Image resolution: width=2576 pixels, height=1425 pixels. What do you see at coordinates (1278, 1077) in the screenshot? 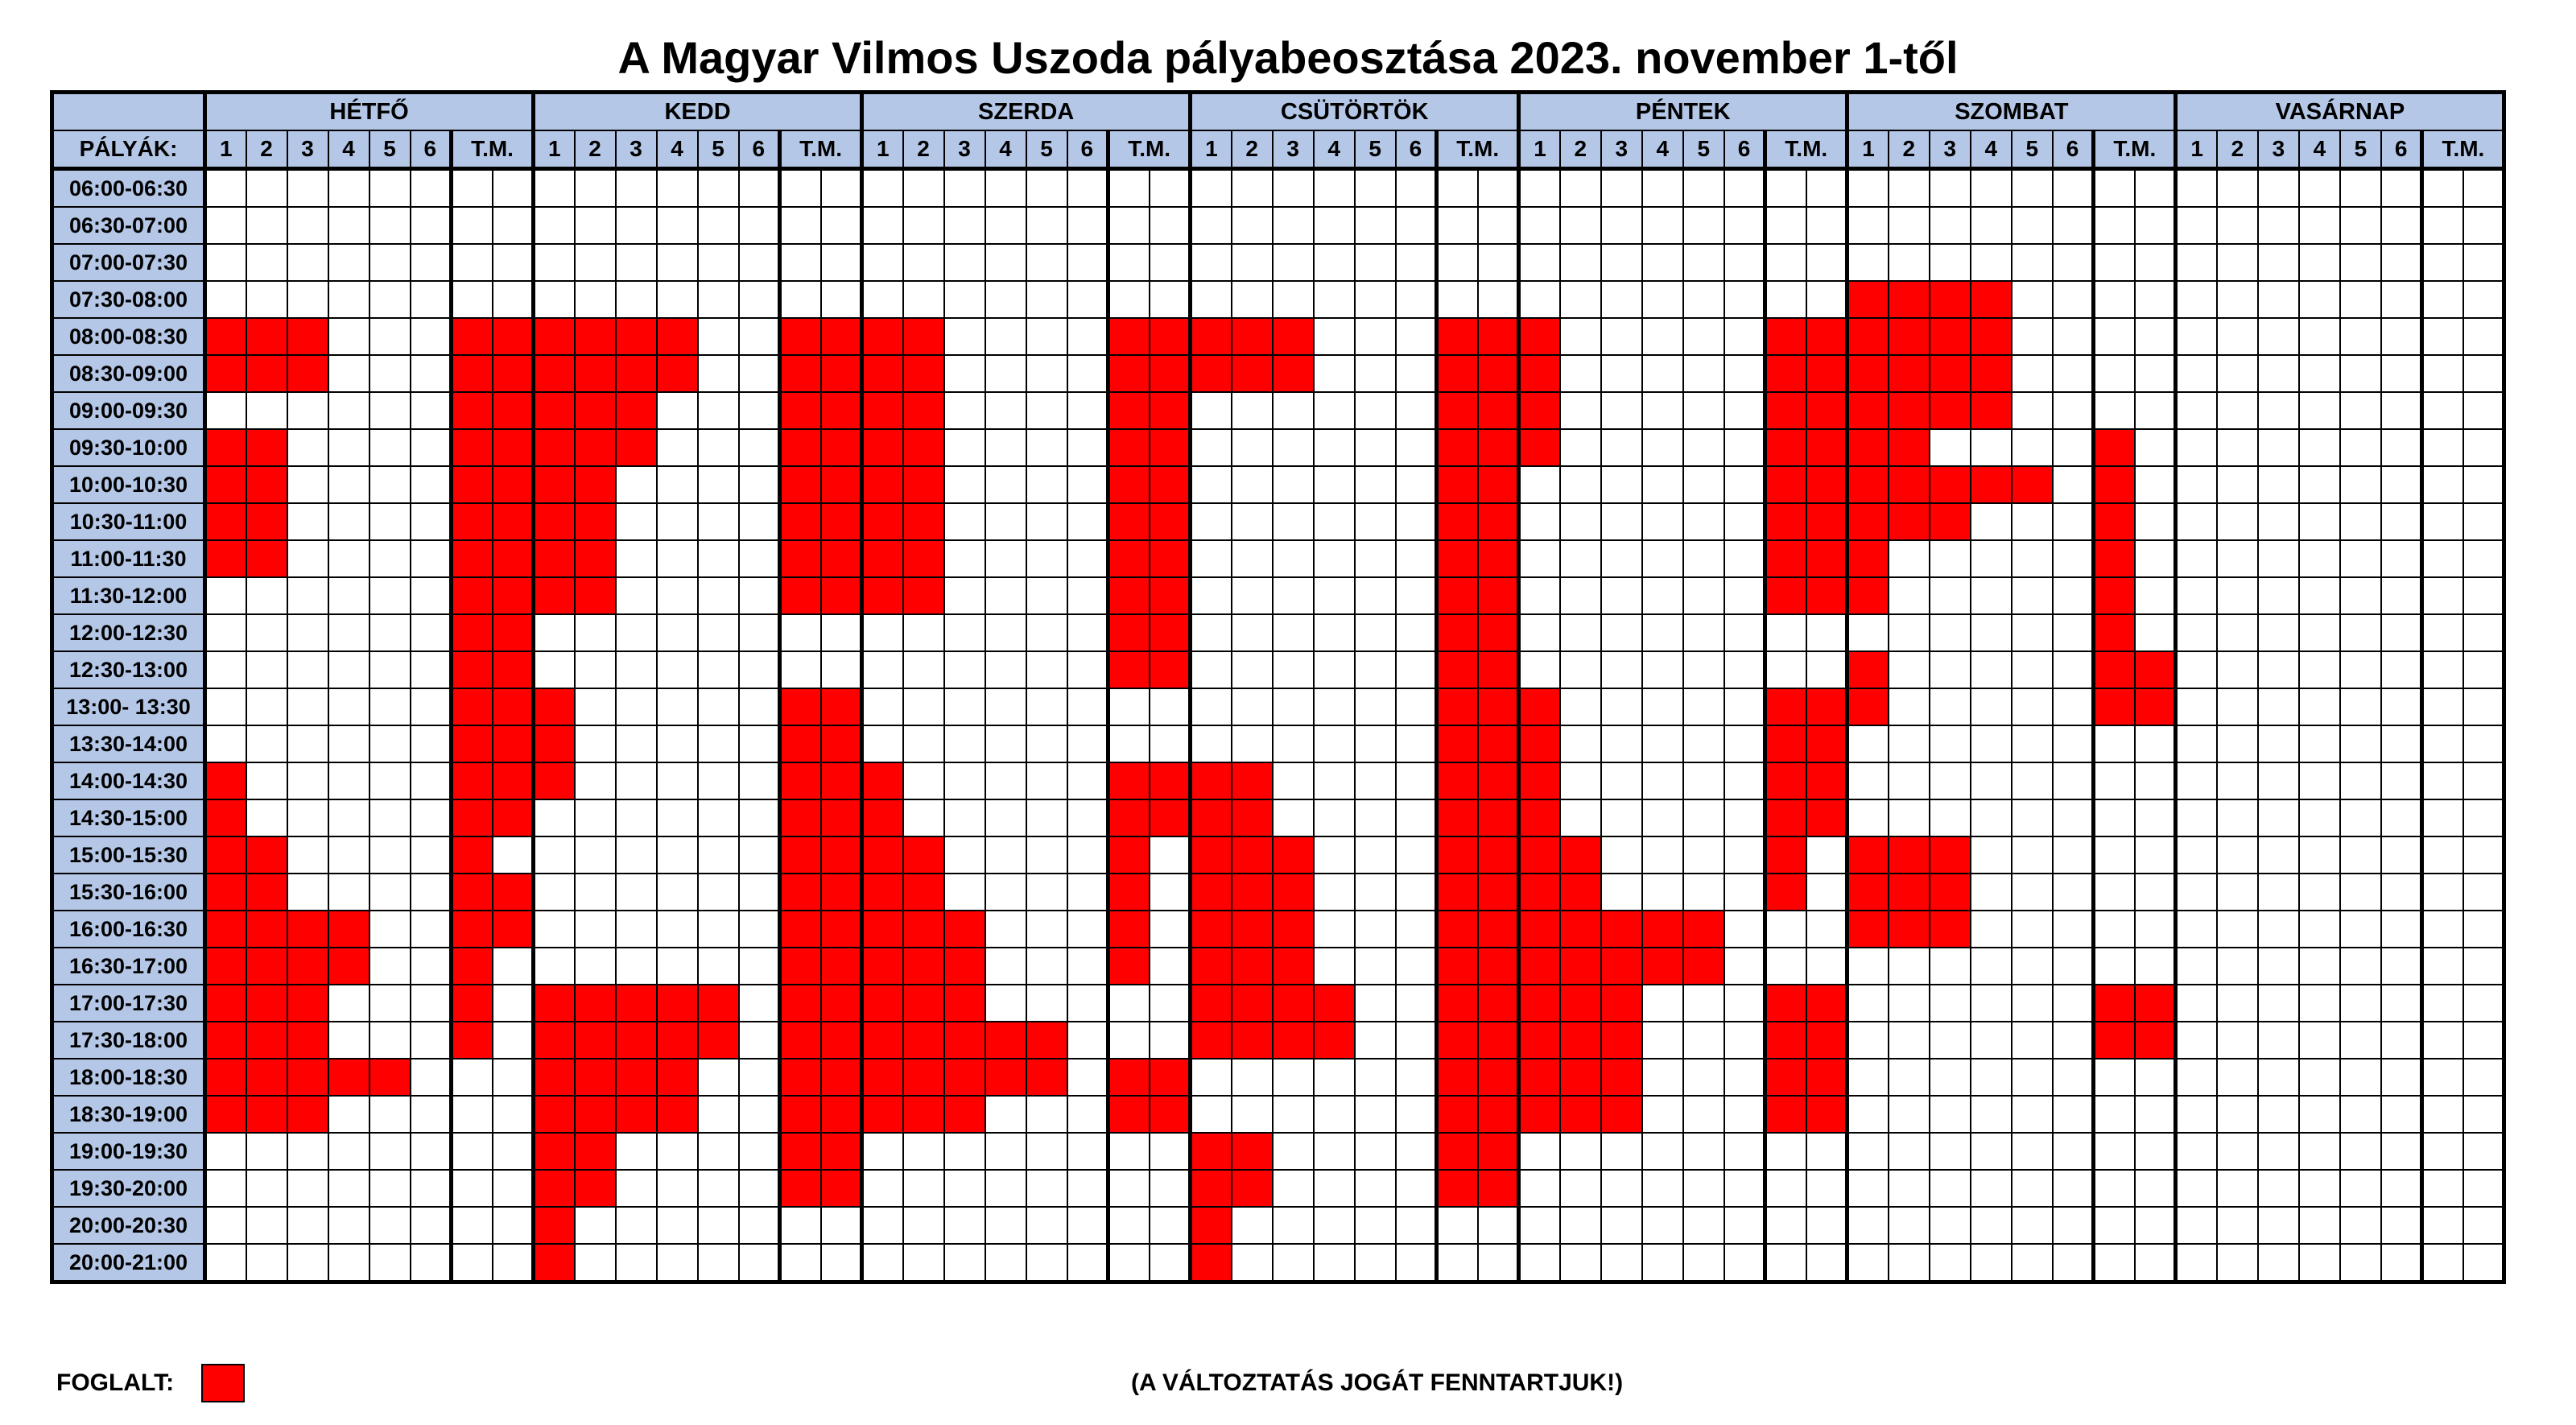
I see `time-slot-row: 18:00-18:30` at bounding box center [1278, 1077].